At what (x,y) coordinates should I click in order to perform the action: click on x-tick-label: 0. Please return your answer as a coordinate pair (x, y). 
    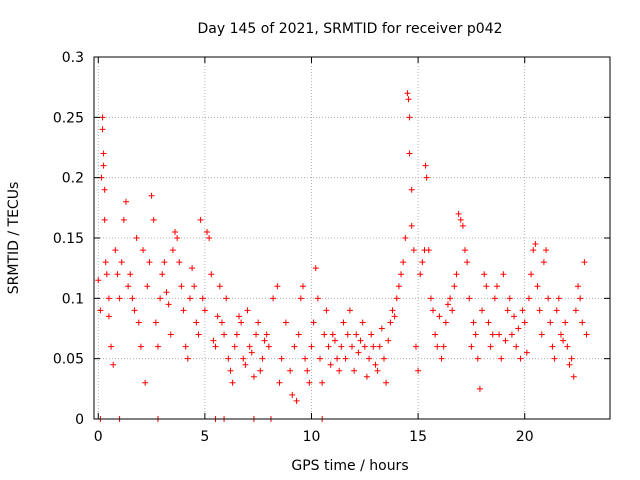
    Looking at the image, I should click on (98, 437).